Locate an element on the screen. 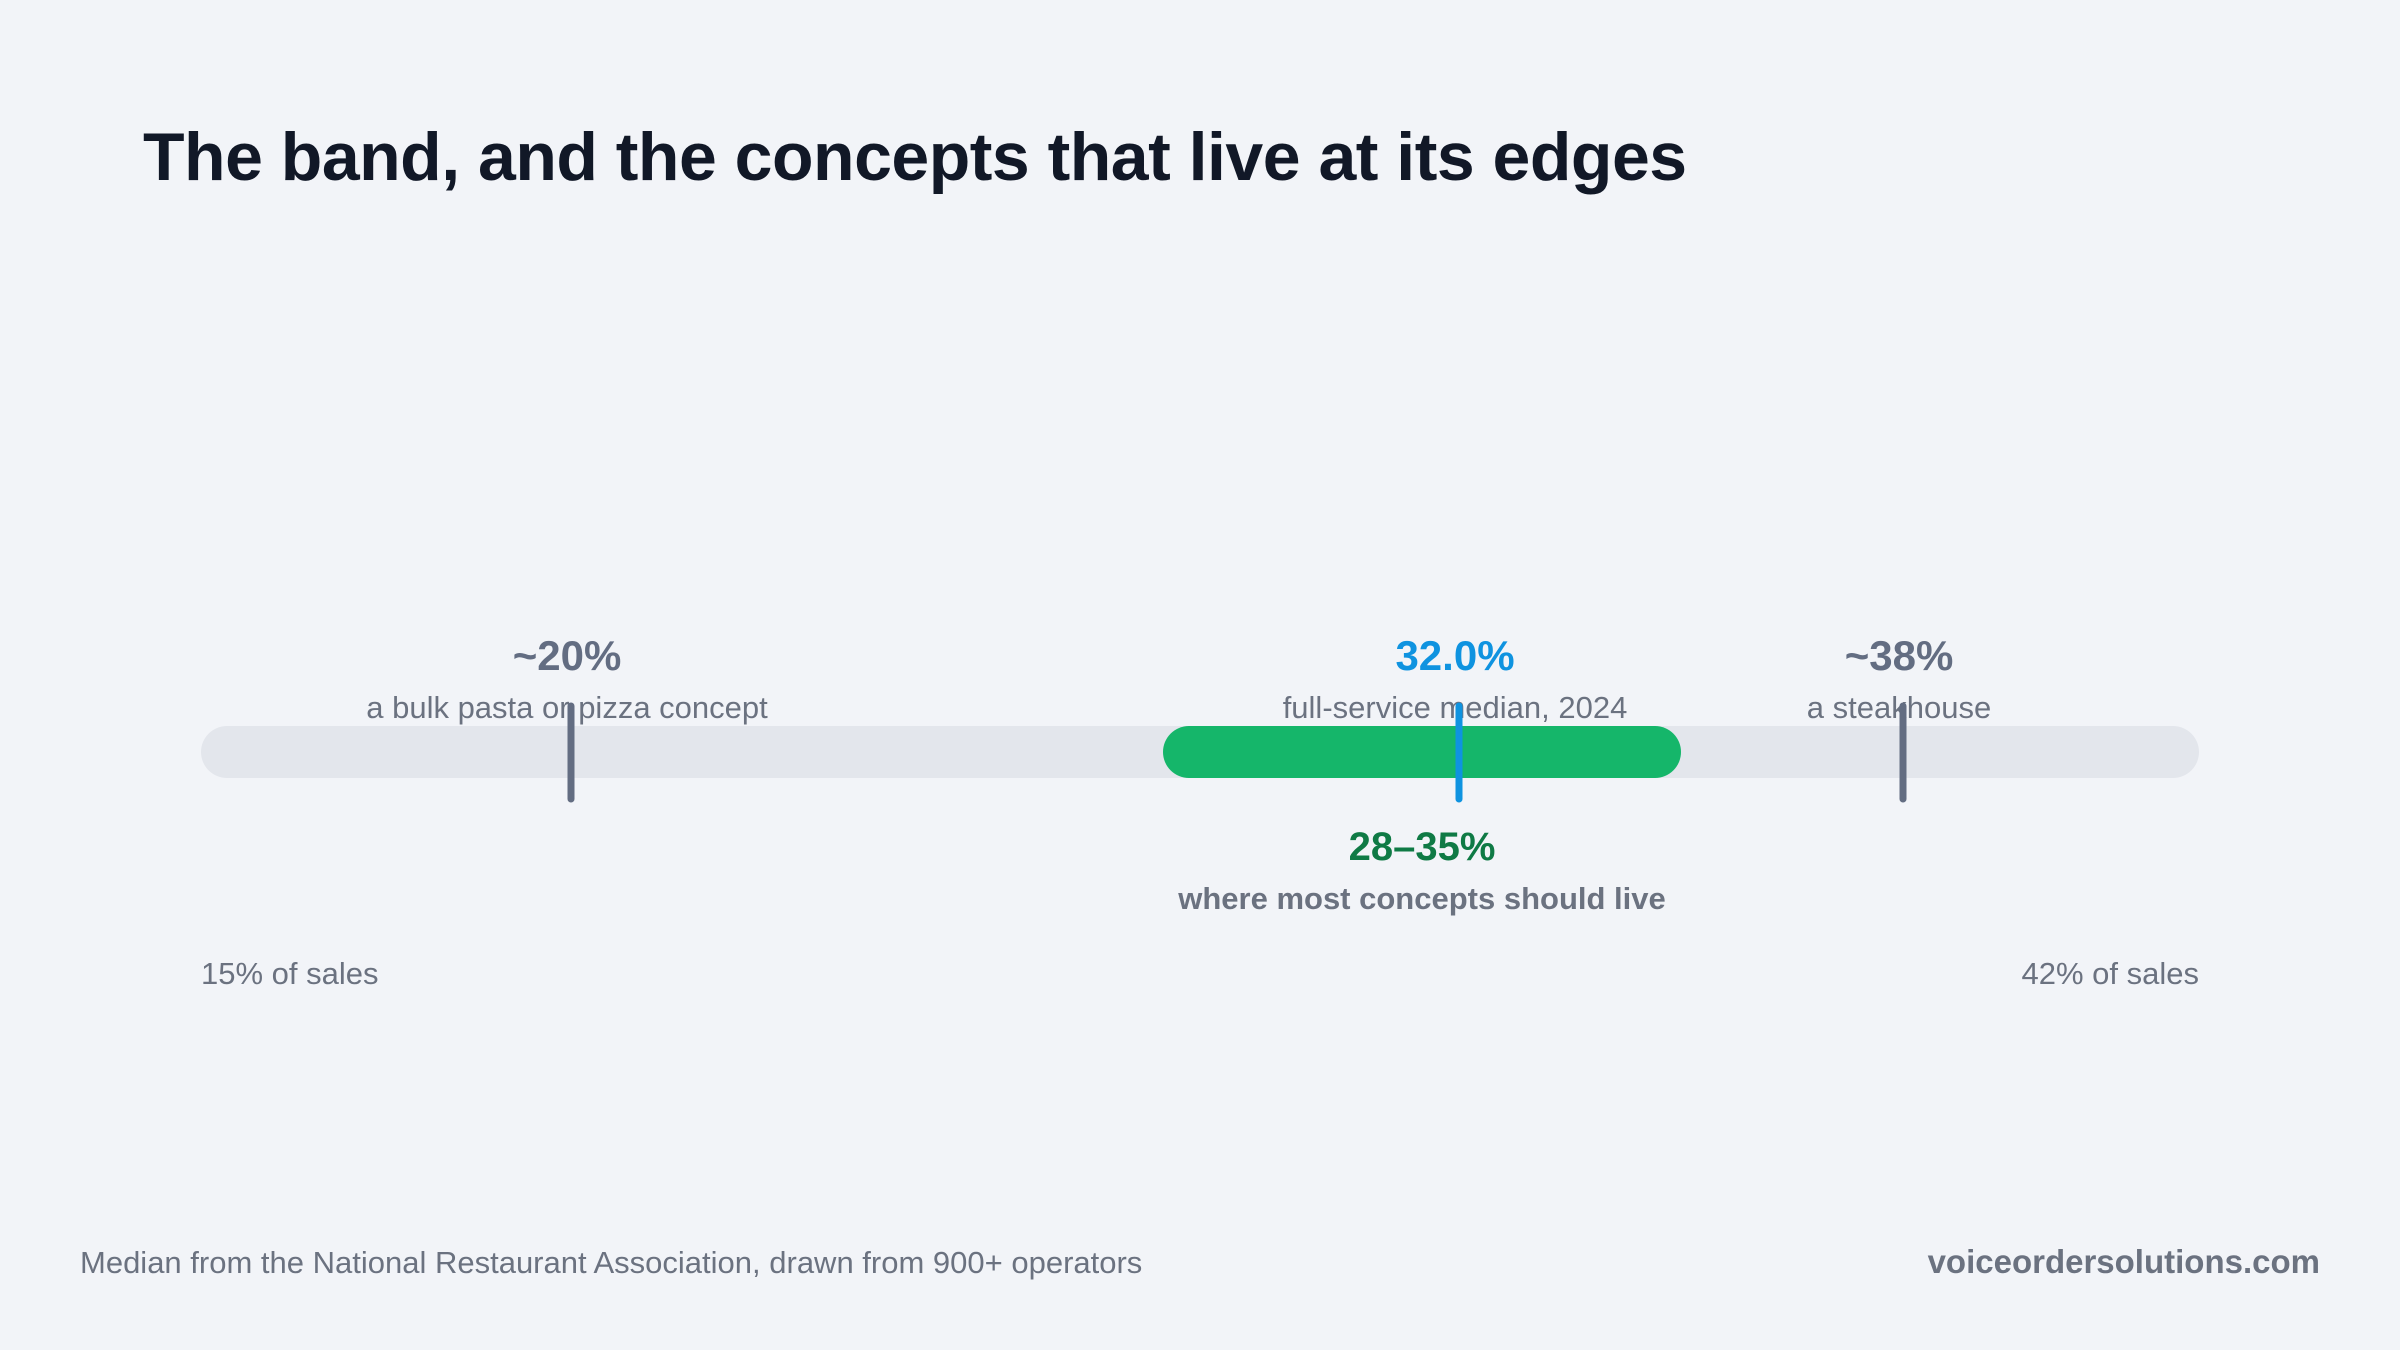  marker-2-caption: a steakhouse is located at coordinates (1899, 707).